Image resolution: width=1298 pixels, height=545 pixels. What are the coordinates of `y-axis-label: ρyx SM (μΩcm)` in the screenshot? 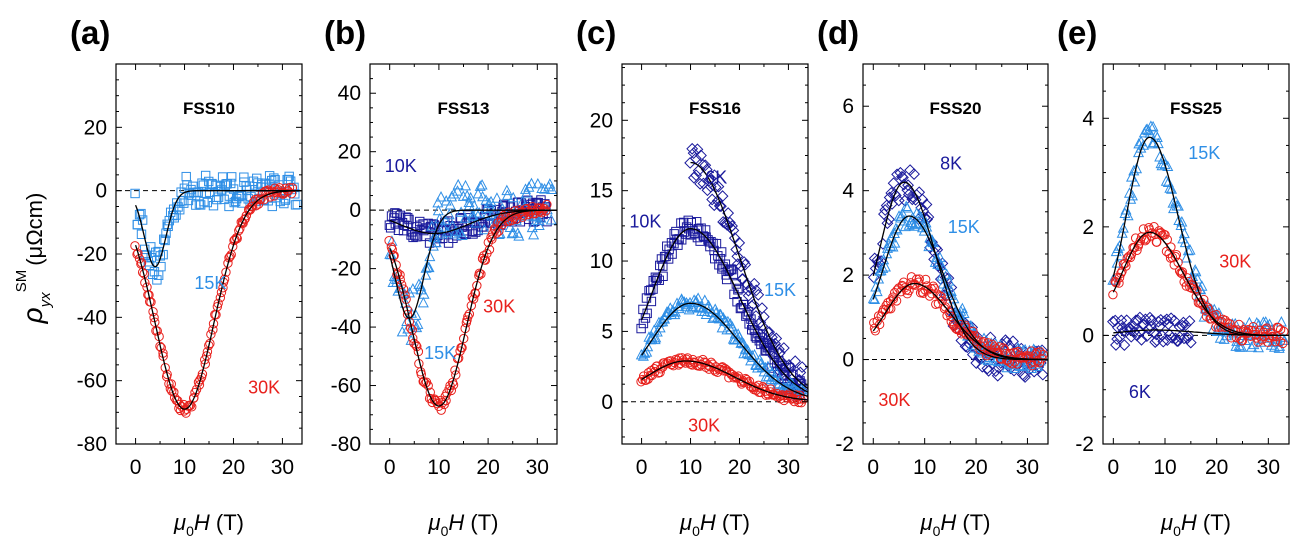 It's located at (33, 259).